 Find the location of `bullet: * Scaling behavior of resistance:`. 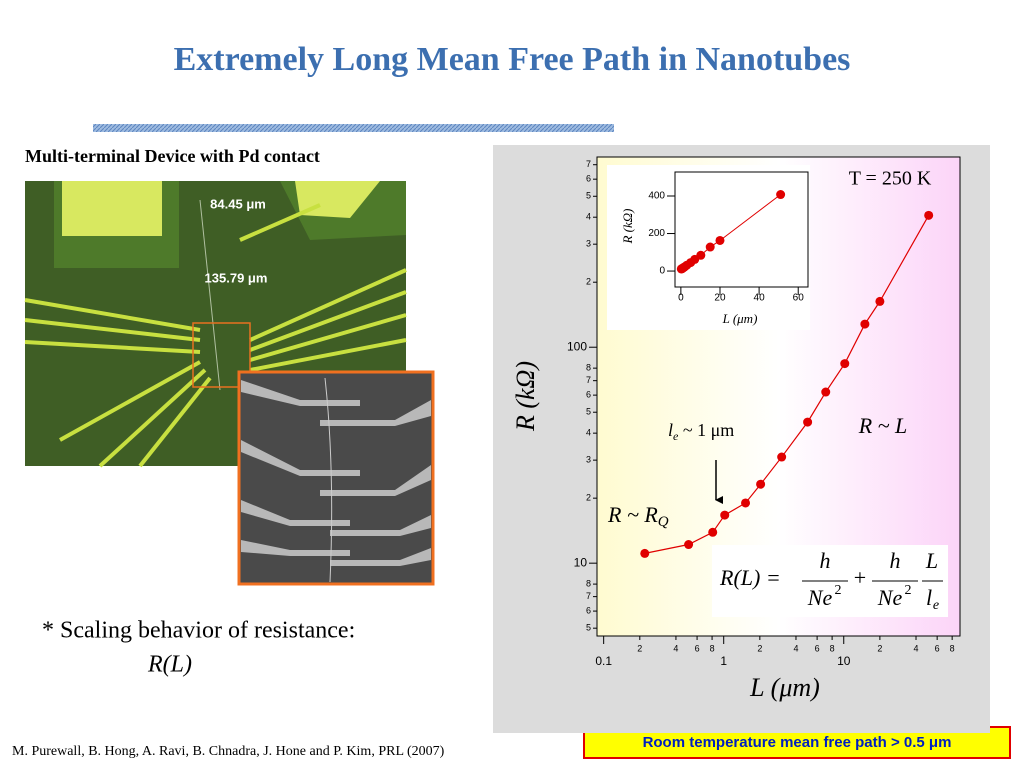

bullet: * Scaling behavior of resistance: is located at coordinates (198, 631).